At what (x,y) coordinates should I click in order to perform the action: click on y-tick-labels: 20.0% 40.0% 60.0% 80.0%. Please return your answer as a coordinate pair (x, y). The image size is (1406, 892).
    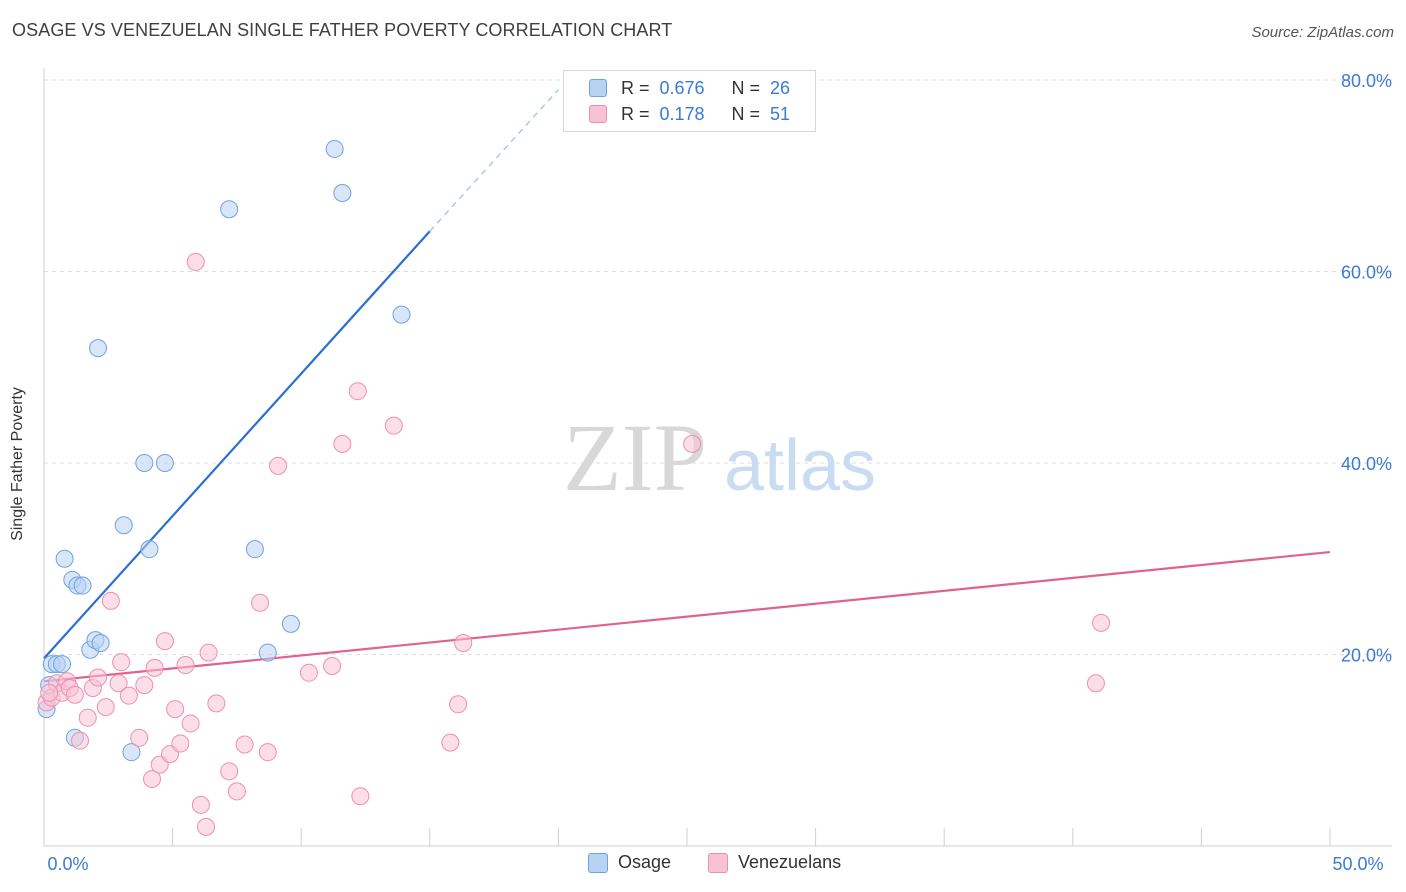
    Looking at the image, I should click on (1366, 368).